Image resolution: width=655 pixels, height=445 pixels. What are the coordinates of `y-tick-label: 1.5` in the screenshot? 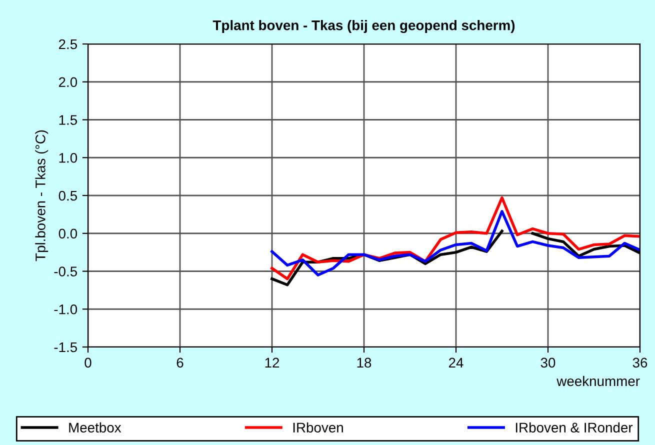 It's located at (68, 120).